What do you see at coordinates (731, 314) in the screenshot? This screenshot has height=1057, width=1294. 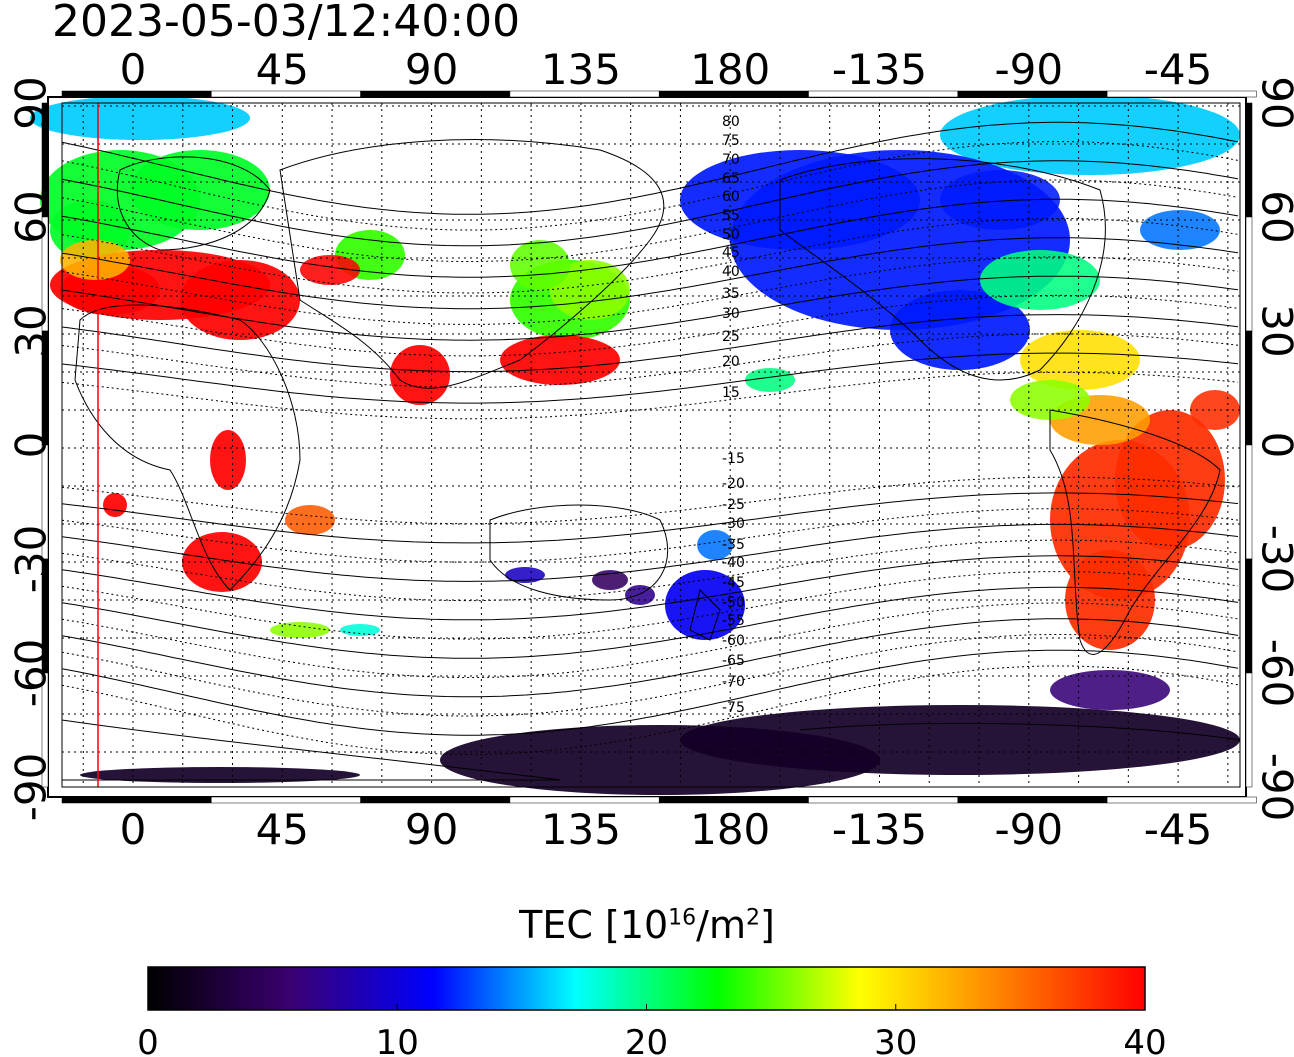 I see `contour-label: 30` at bounding box center [731, 314].